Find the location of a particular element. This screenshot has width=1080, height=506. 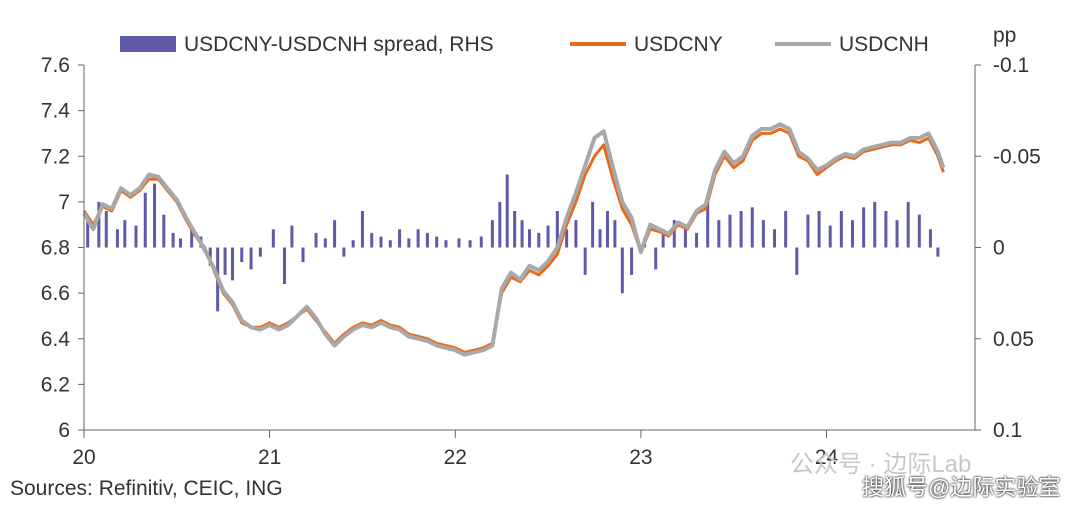

left-tick-label: 6 is located at coordinates (64, 430).